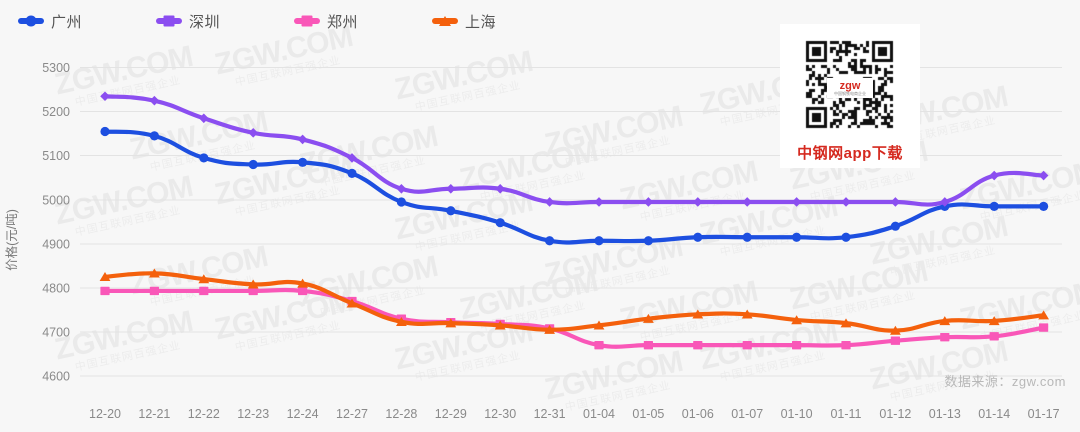 The height and width of the screenshot is (432, 1080). Describe the element at coordinates (451, 414) in the screenshot. I see `x-axis-tick-label: 12-29` at that location.